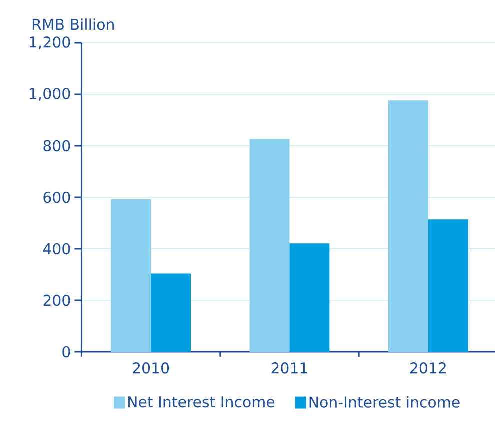 Image resolution: width=495 pixels, height=423 pixels. Describe the element at coordinates (57, 300) in the screenshot. I see `y-tick-label: 200` at that location.